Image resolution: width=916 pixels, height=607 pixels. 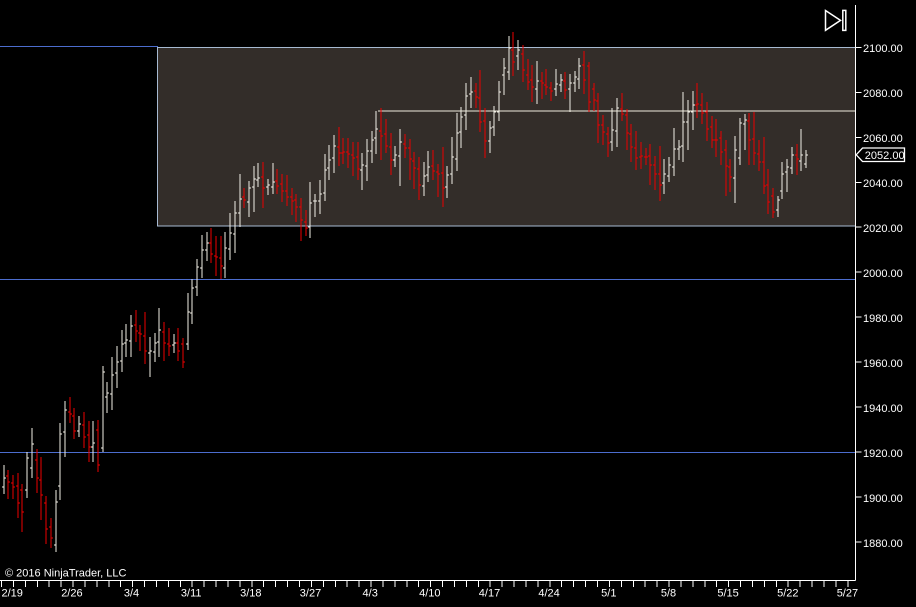 What do you see at coordinates (191, 594) in the screenshot?
I see `svg-text: 3/11` at bounding box center [191, 594].